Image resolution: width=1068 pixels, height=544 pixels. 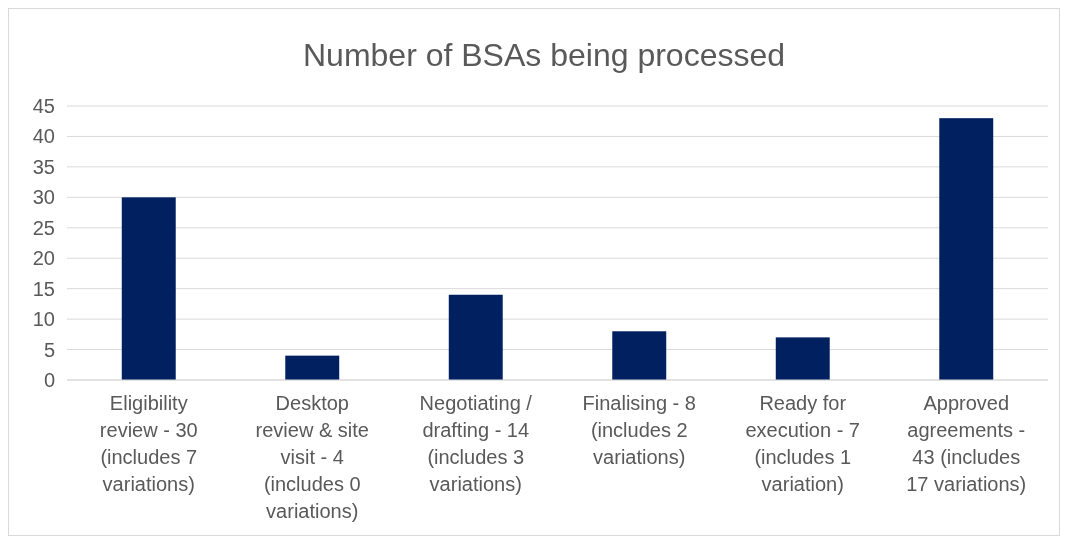 What do you see at coordinates (49, 380) in the screenshot?
I see `y-tick-label: 0` at bounding box center [49, 380].